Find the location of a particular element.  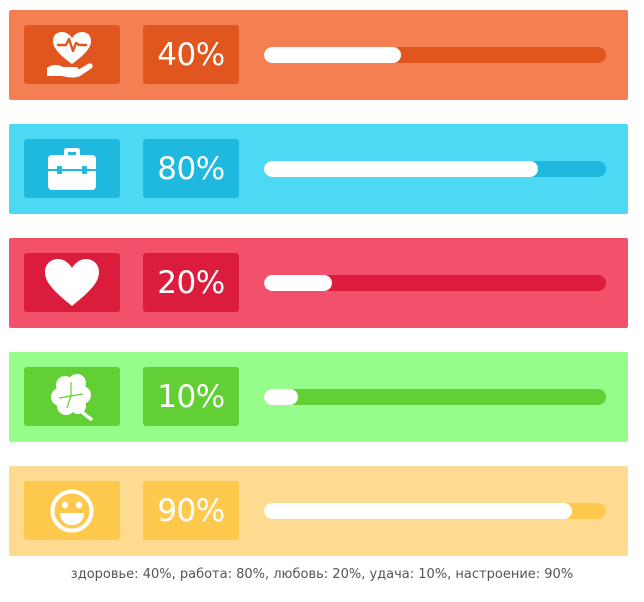

percent-badge: 10% is located at coordinates (191, 396).